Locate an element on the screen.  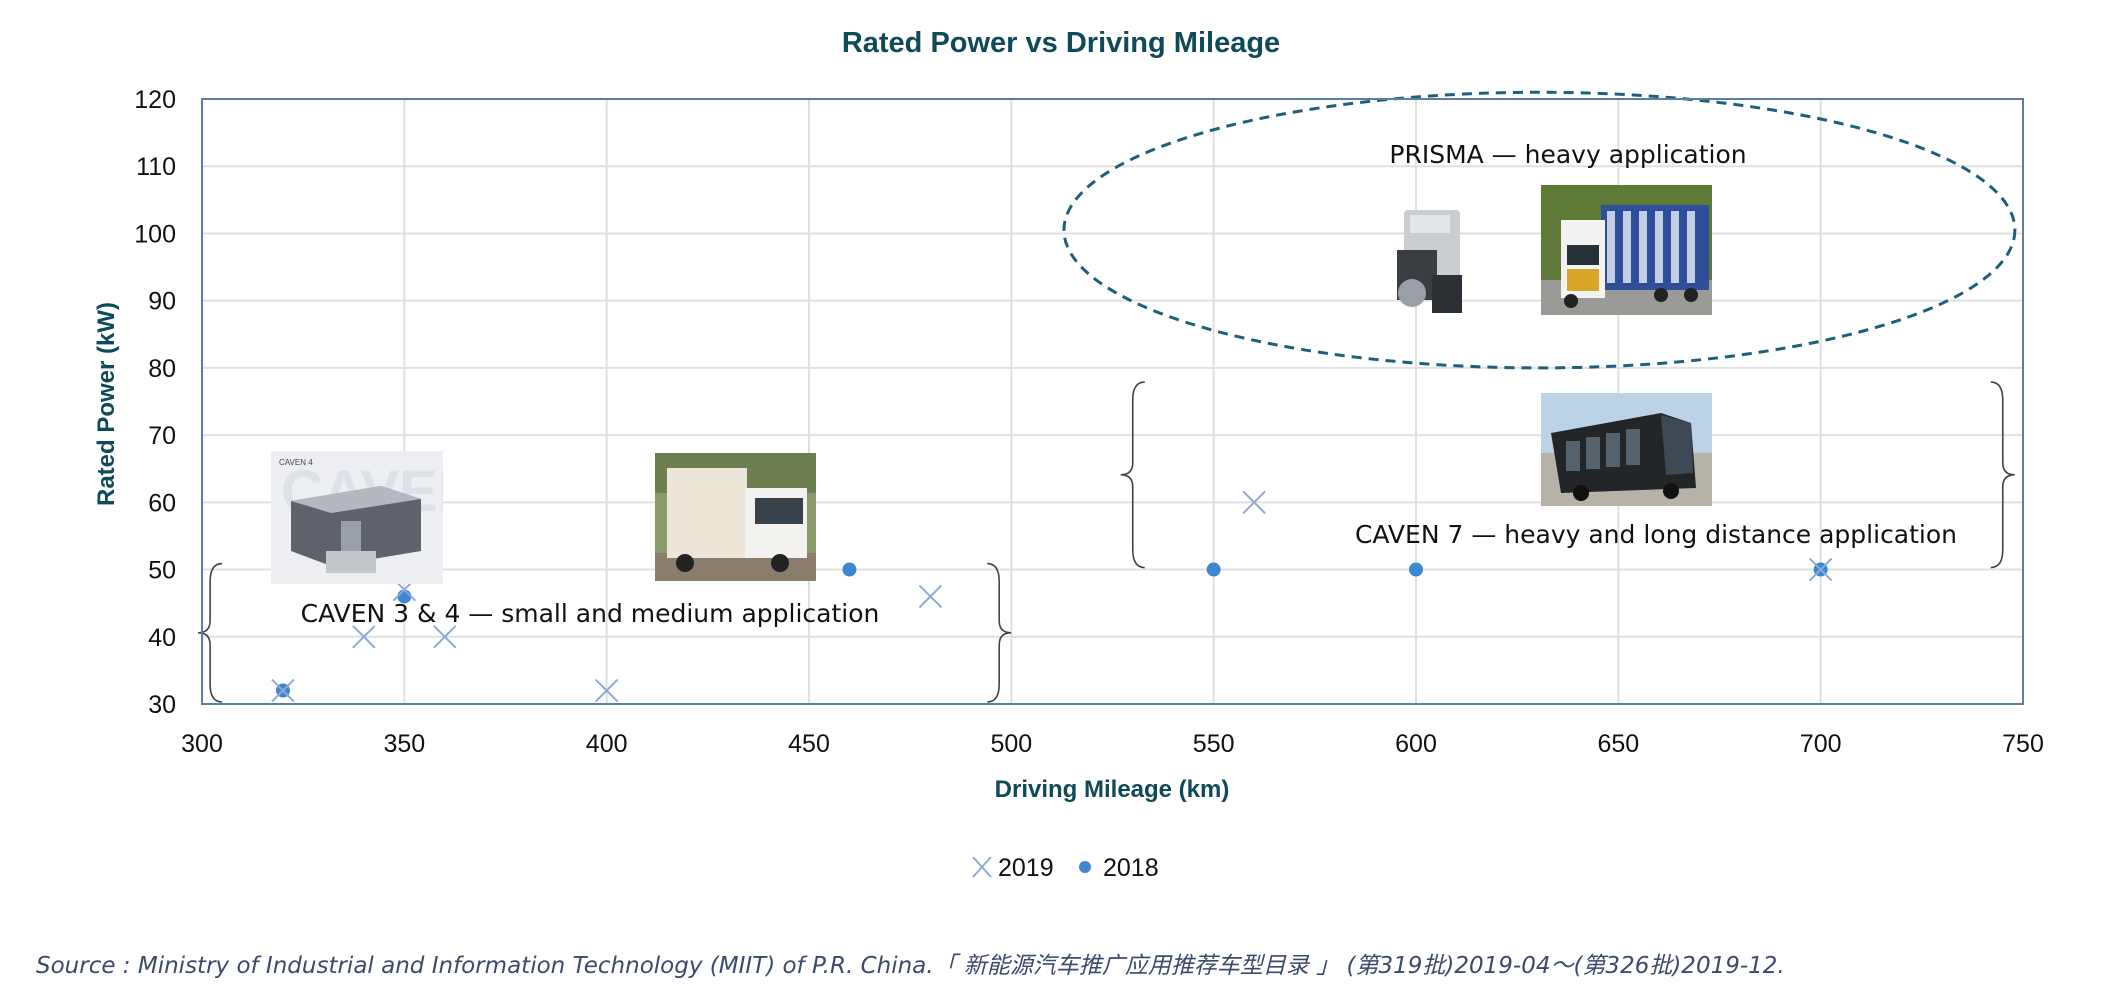
x-axis-title: Driving Mileage (km) is located at coordinates (1112, 789).